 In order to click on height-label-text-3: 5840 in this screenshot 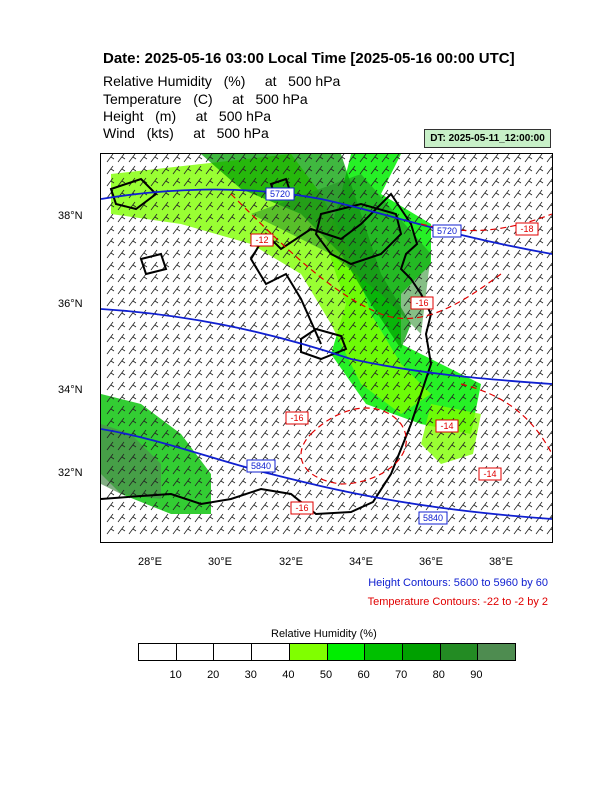, I will do `click(433, 518)`.